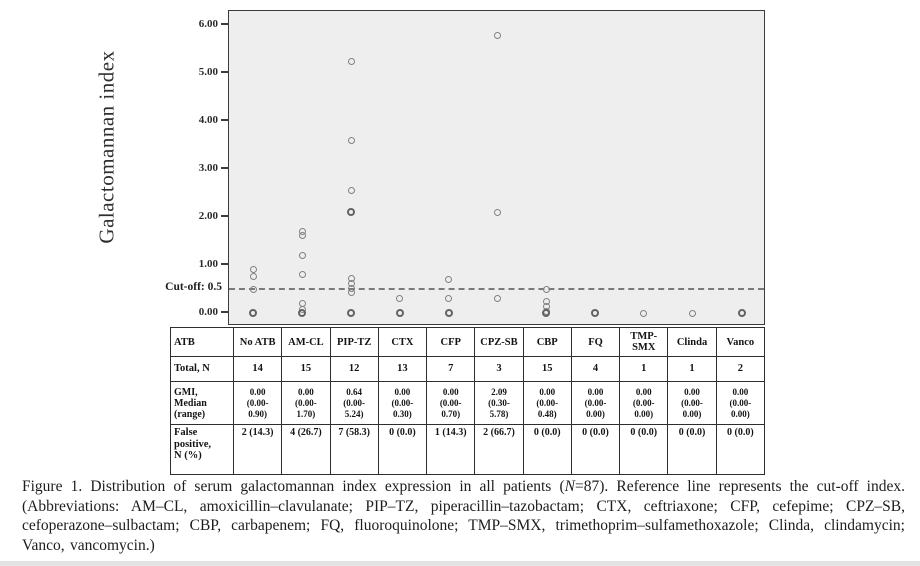  Describe the element at coordinates (460, 563) in the screenshot. I see `page-edge-strip` at that location.